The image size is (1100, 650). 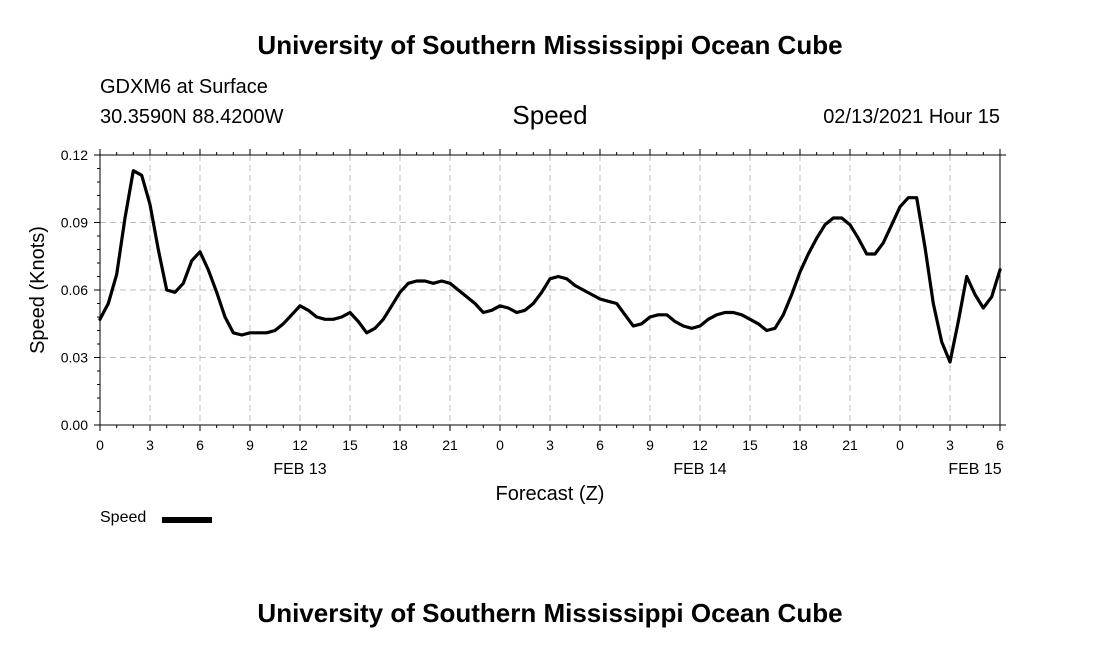 What do you see at coordinates (911, 117) in the screenshot?
I see `forecast-datetime: 02/13/2021 Hour 15` at bounding box center [911, 117].